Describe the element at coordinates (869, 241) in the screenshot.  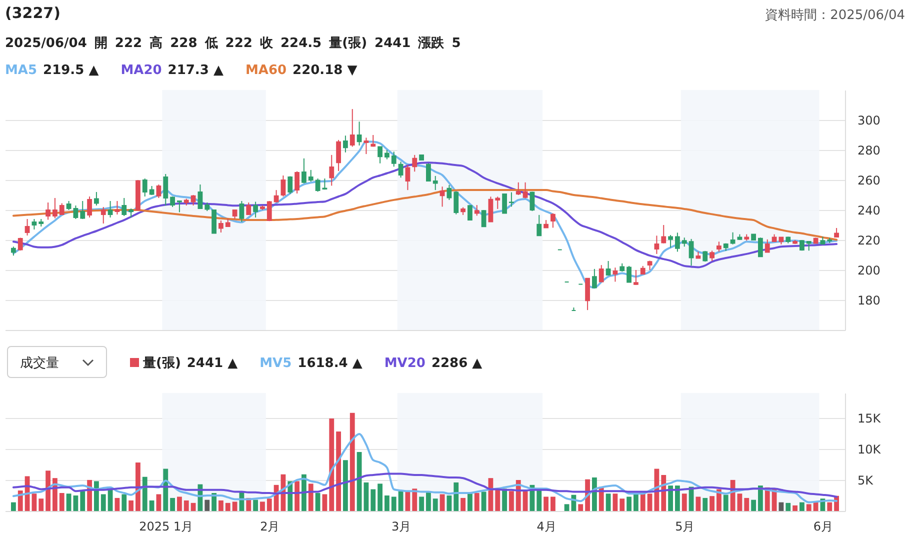
I see `y-tick-label: 220` at that location.